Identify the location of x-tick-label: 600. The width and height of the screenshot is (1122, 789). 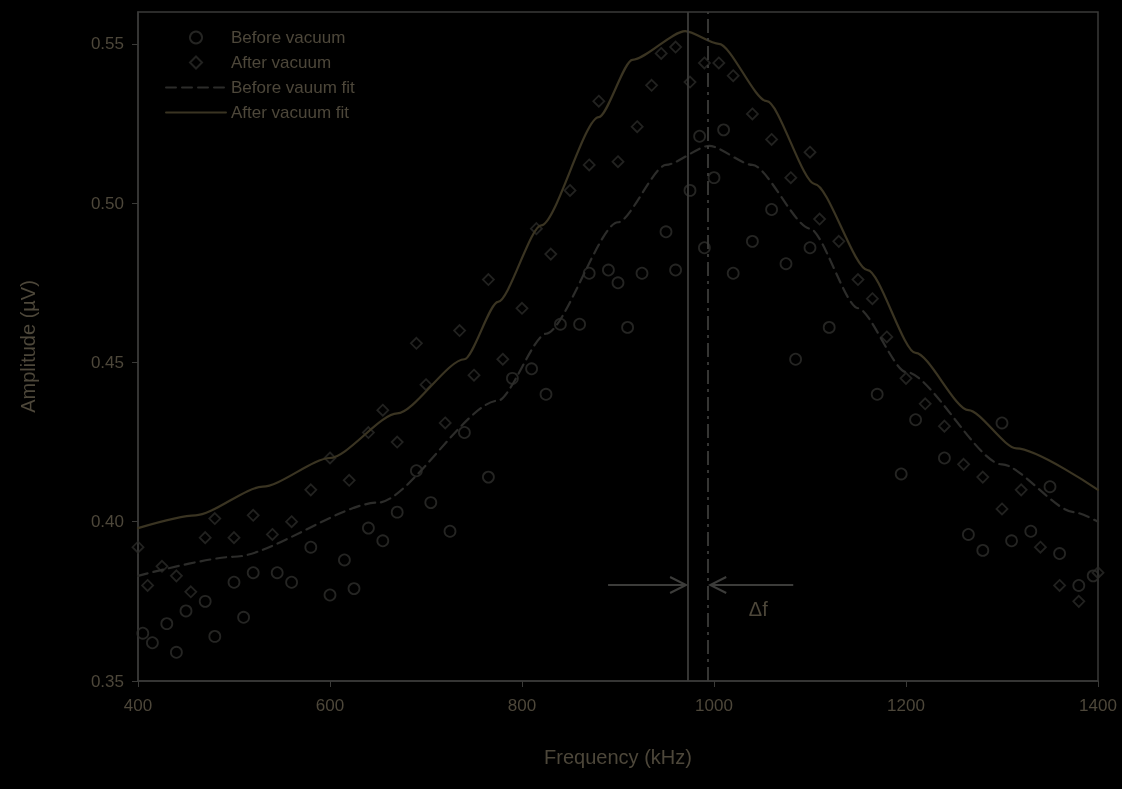
(330, 705).